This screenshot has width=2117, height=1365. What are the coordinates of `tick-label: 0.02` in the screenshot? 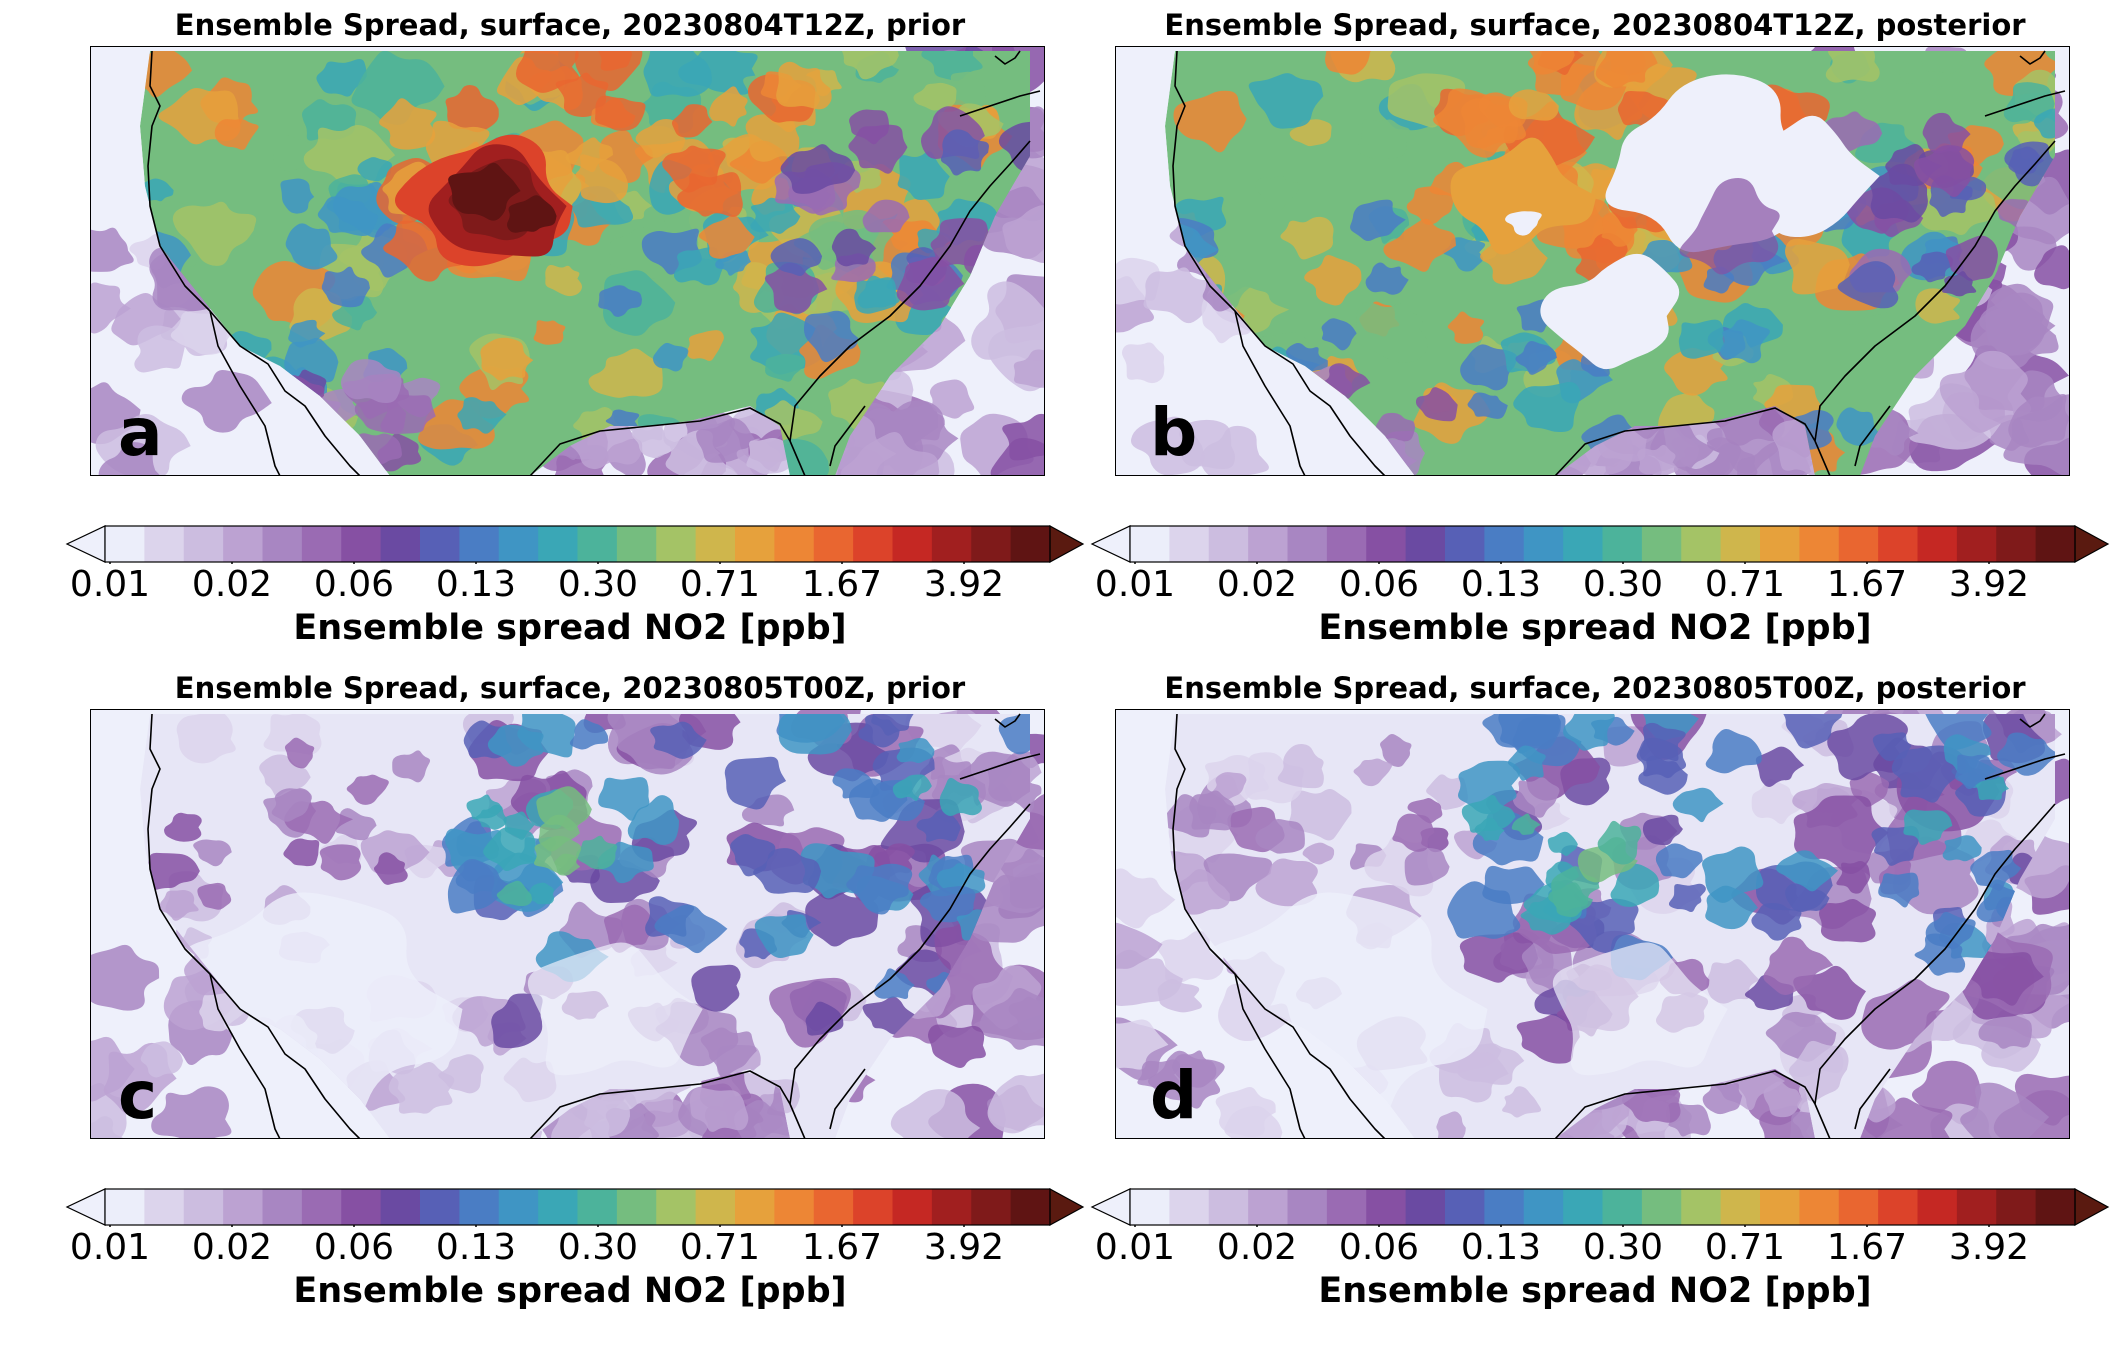 It's located at (1257, 584).